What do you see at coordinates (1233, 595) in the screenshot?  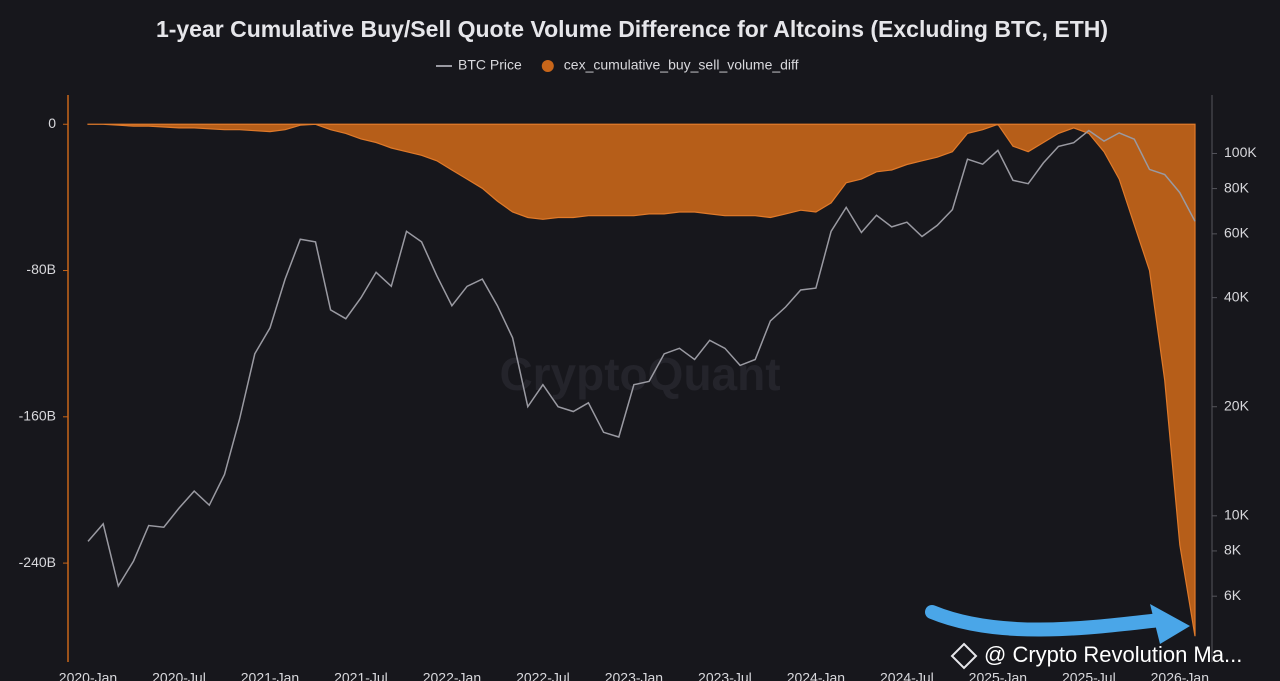 I see `y2-tick-label: 6K` at bounding box center [1233, 595].